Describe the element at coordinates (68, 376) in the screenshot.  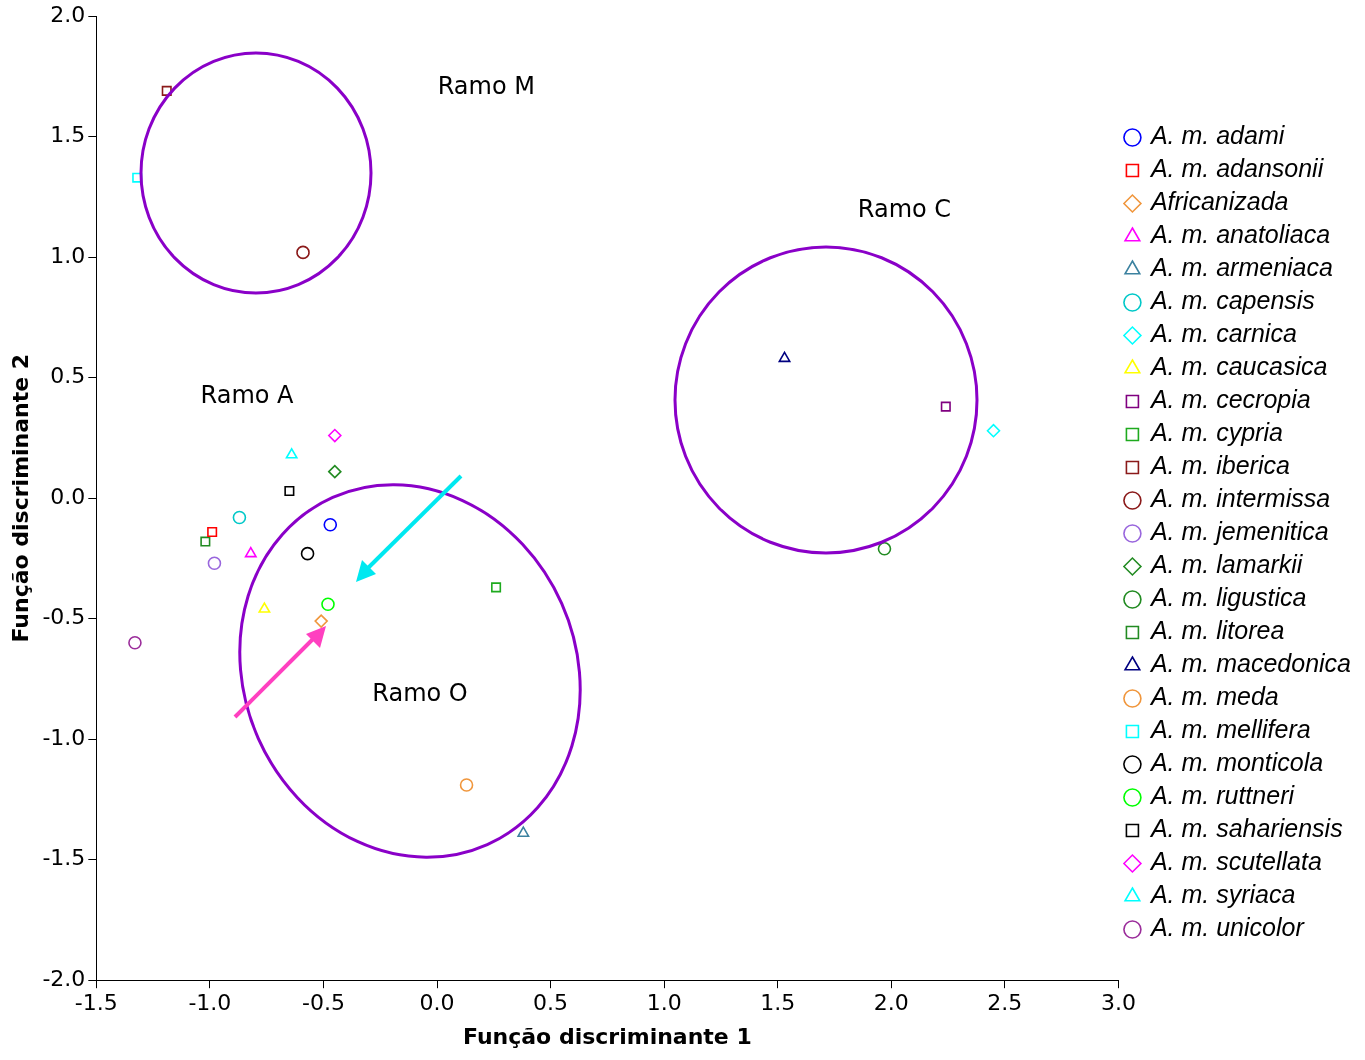
I see `y-tick-label: 0.5` at that location.